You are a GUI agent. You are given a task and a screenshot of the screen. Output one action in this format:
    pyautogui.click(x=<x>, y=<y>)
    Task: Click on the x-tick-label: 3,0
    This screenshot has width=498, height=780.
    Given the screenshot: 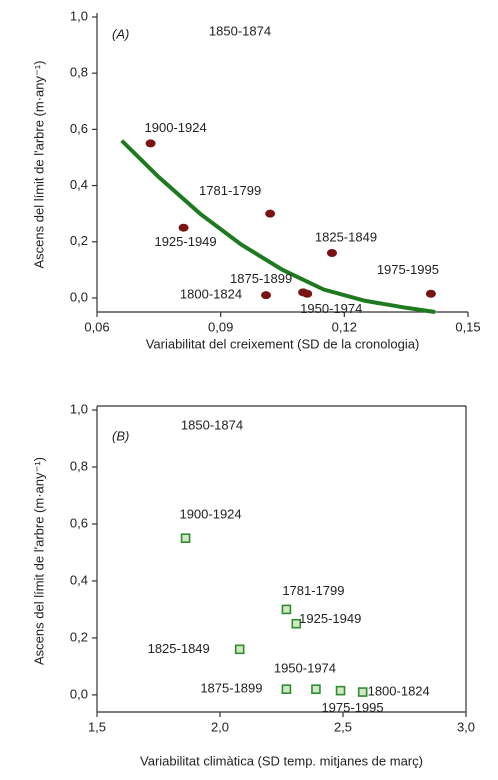 What is the action you would take?
    pyautogui.click(x=466, y=726)
    